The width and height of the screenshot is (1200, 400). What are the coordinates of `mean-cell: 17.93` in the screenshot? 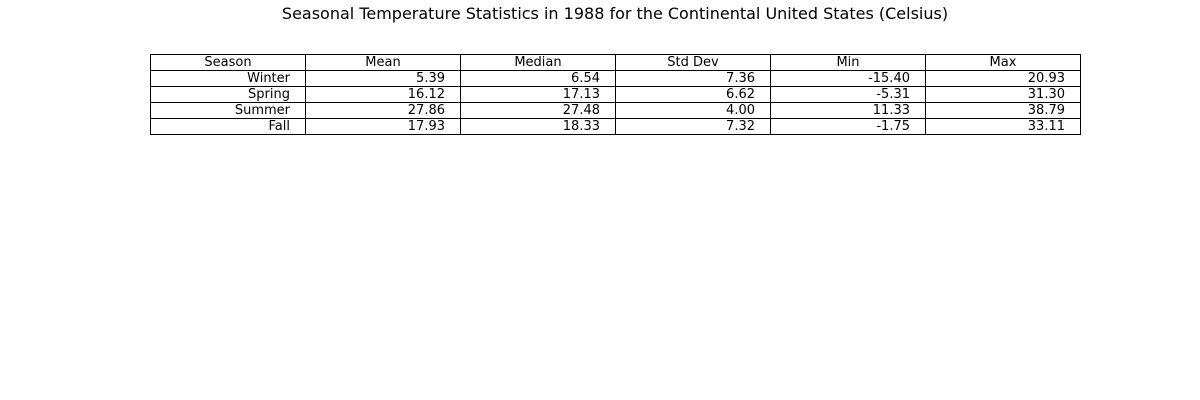 It's located at (383, 126).